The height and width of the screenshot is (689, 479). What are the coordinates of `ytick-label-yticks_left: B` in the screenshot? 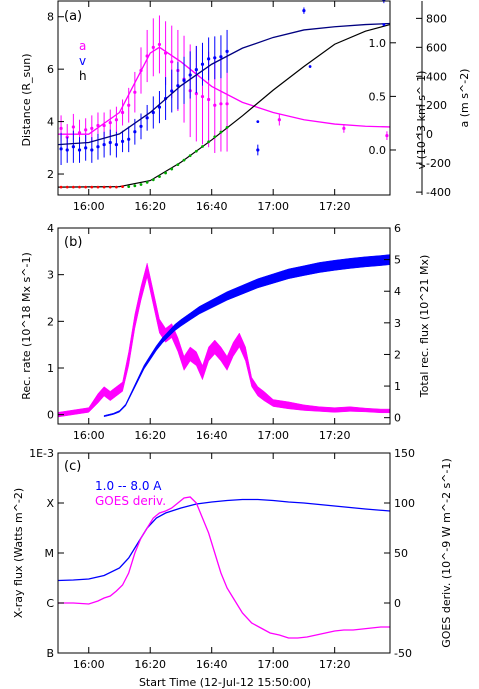 It's located at (50, 653).